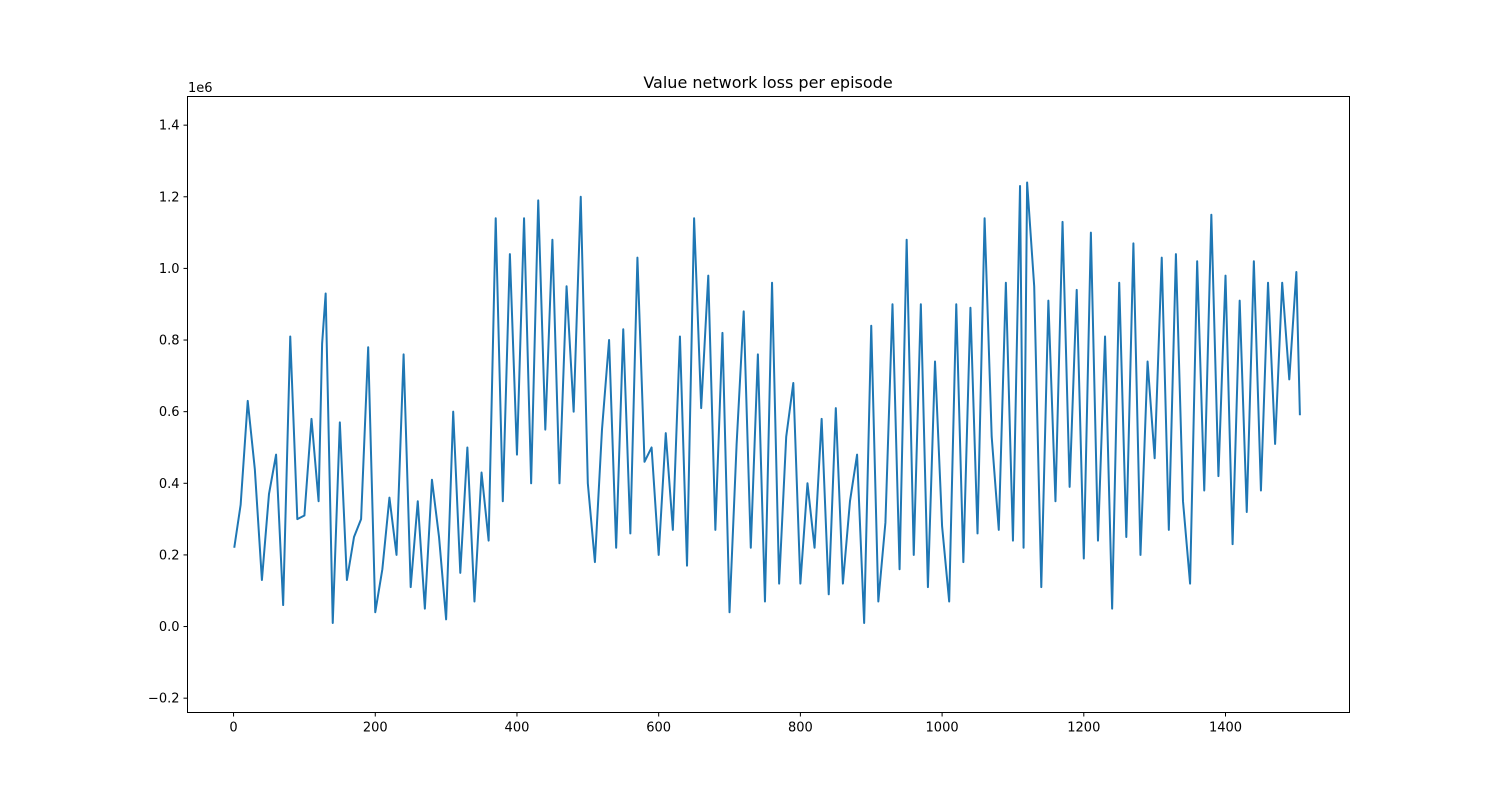 The image size is (1500, 805). What do you see at coordinates (658, 728) in the screenshot?
I see `x-tick-label: 600` at bounding box center [658, 728].